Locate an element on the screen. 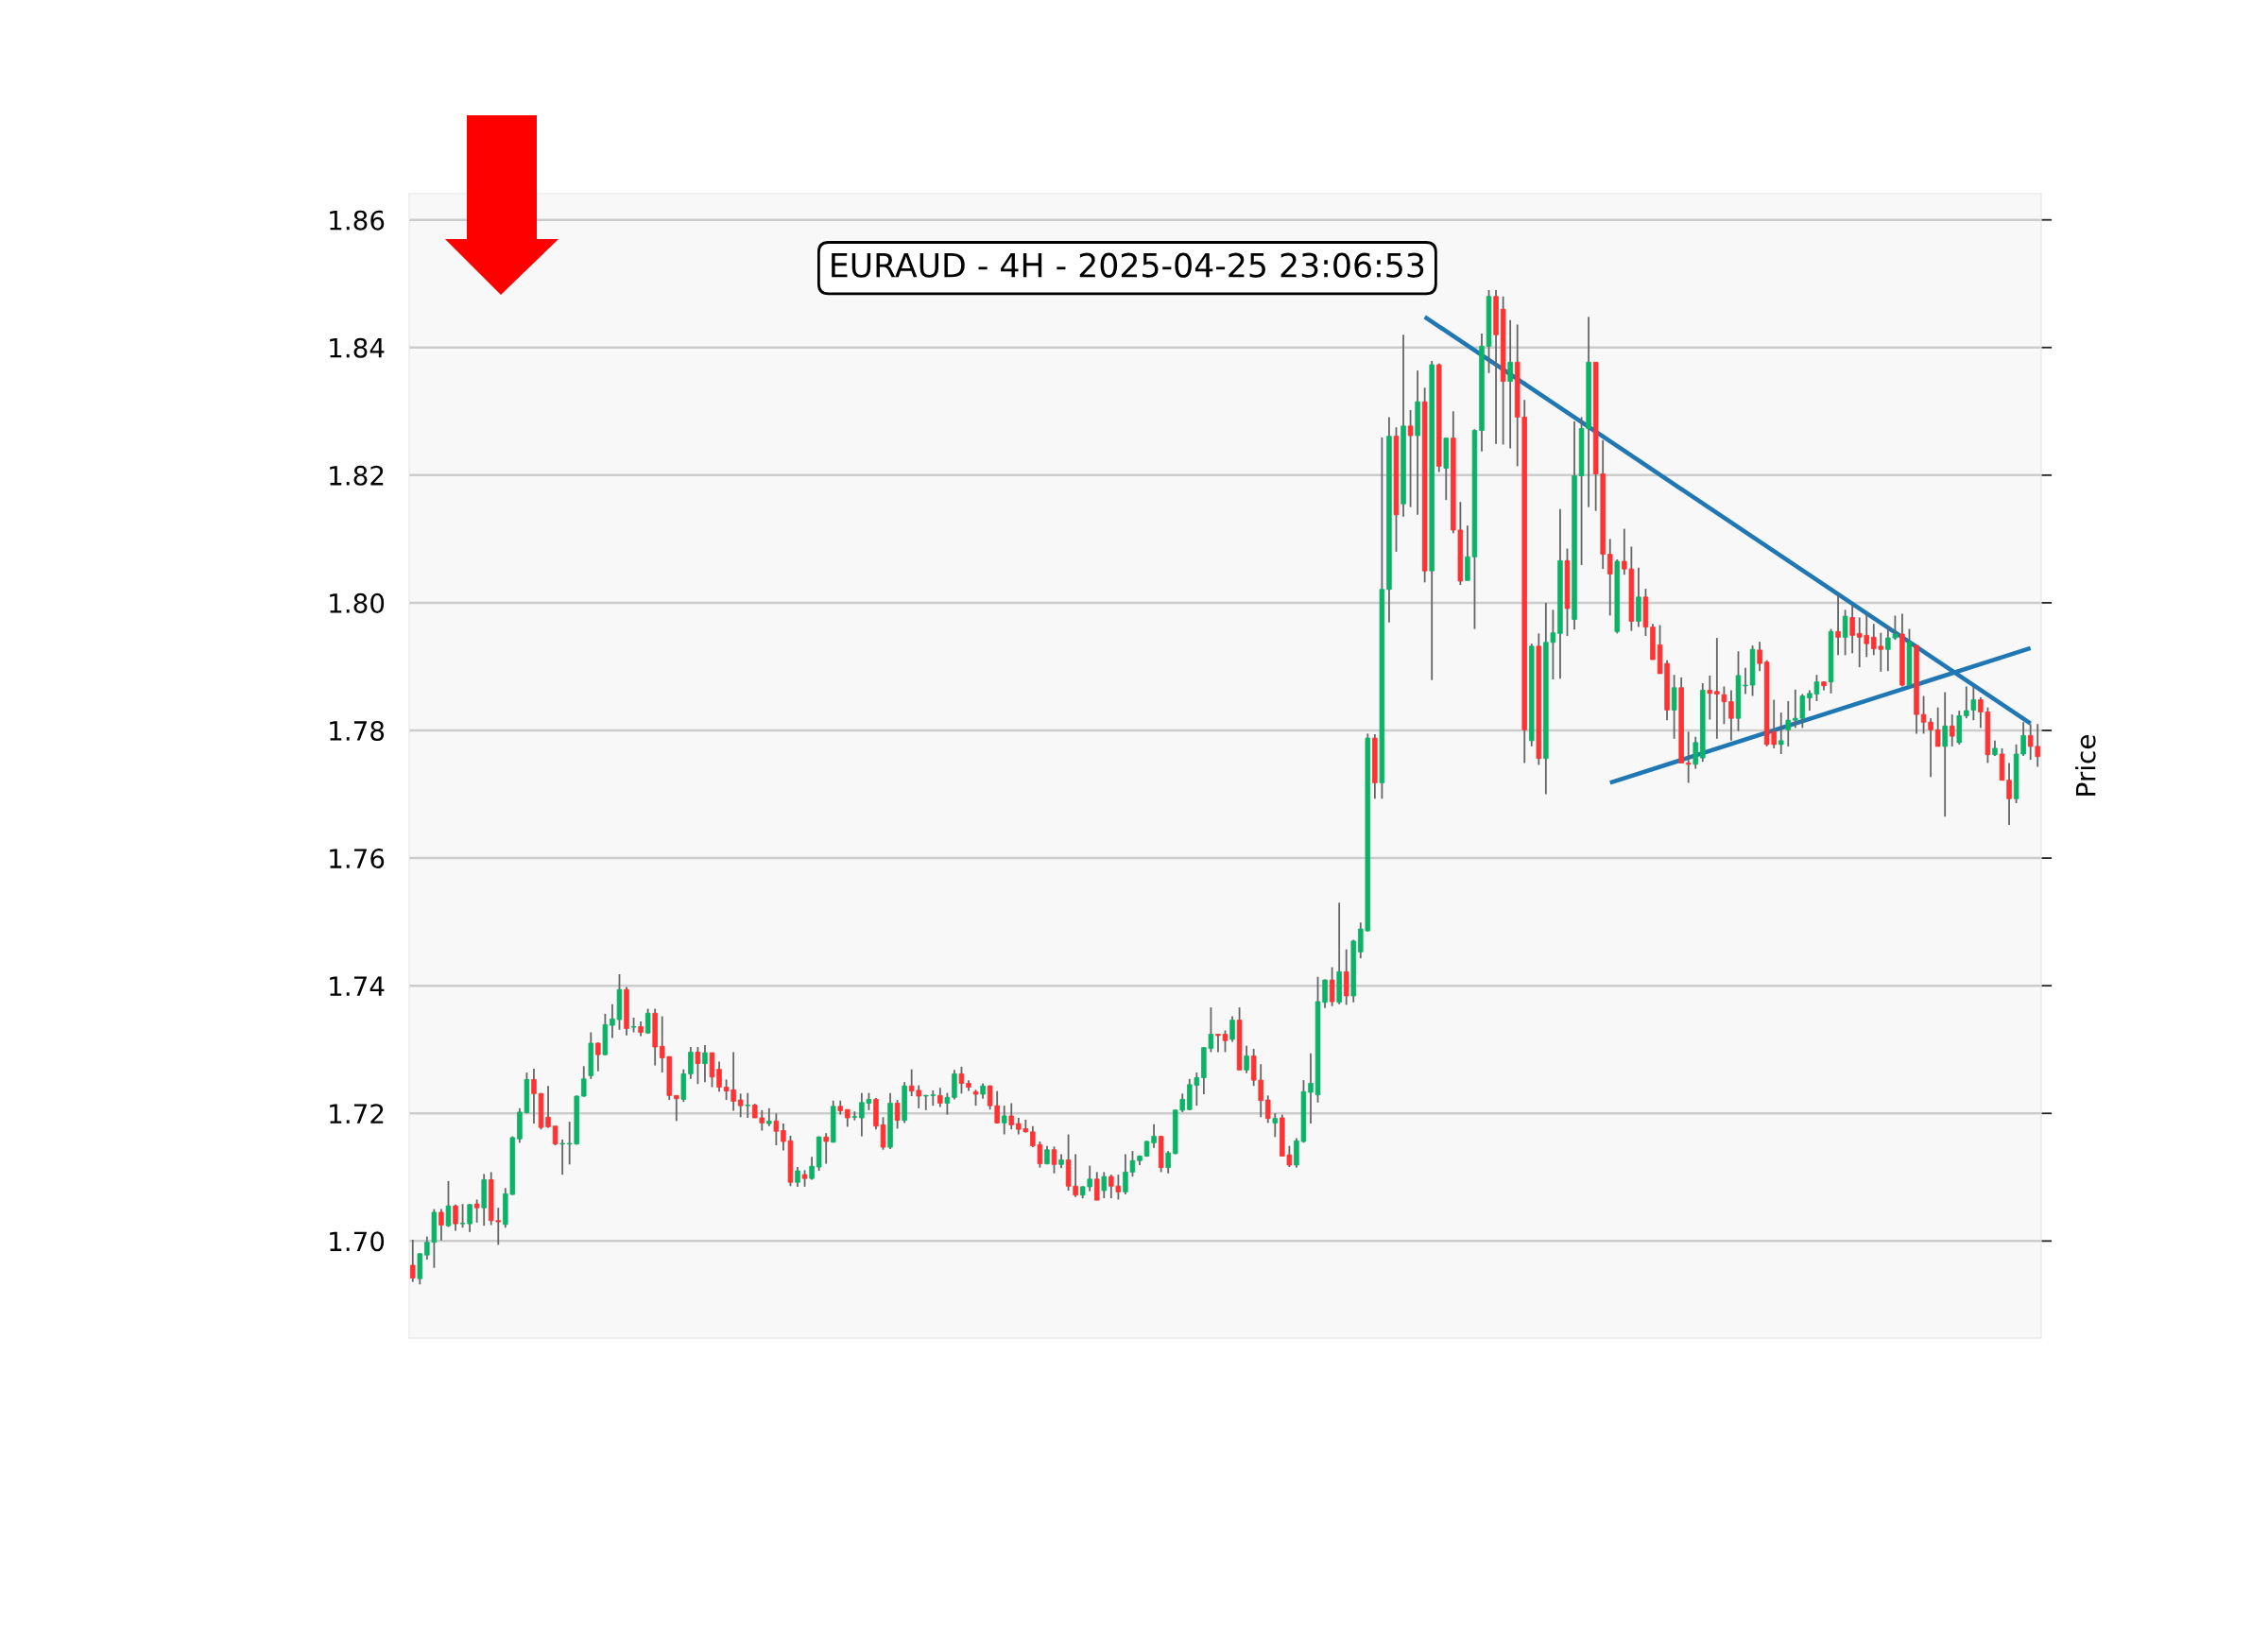 The height and width of the screenshot is (1630, 2268). y-axis-title: Price is located at coordinates (2085, 766).